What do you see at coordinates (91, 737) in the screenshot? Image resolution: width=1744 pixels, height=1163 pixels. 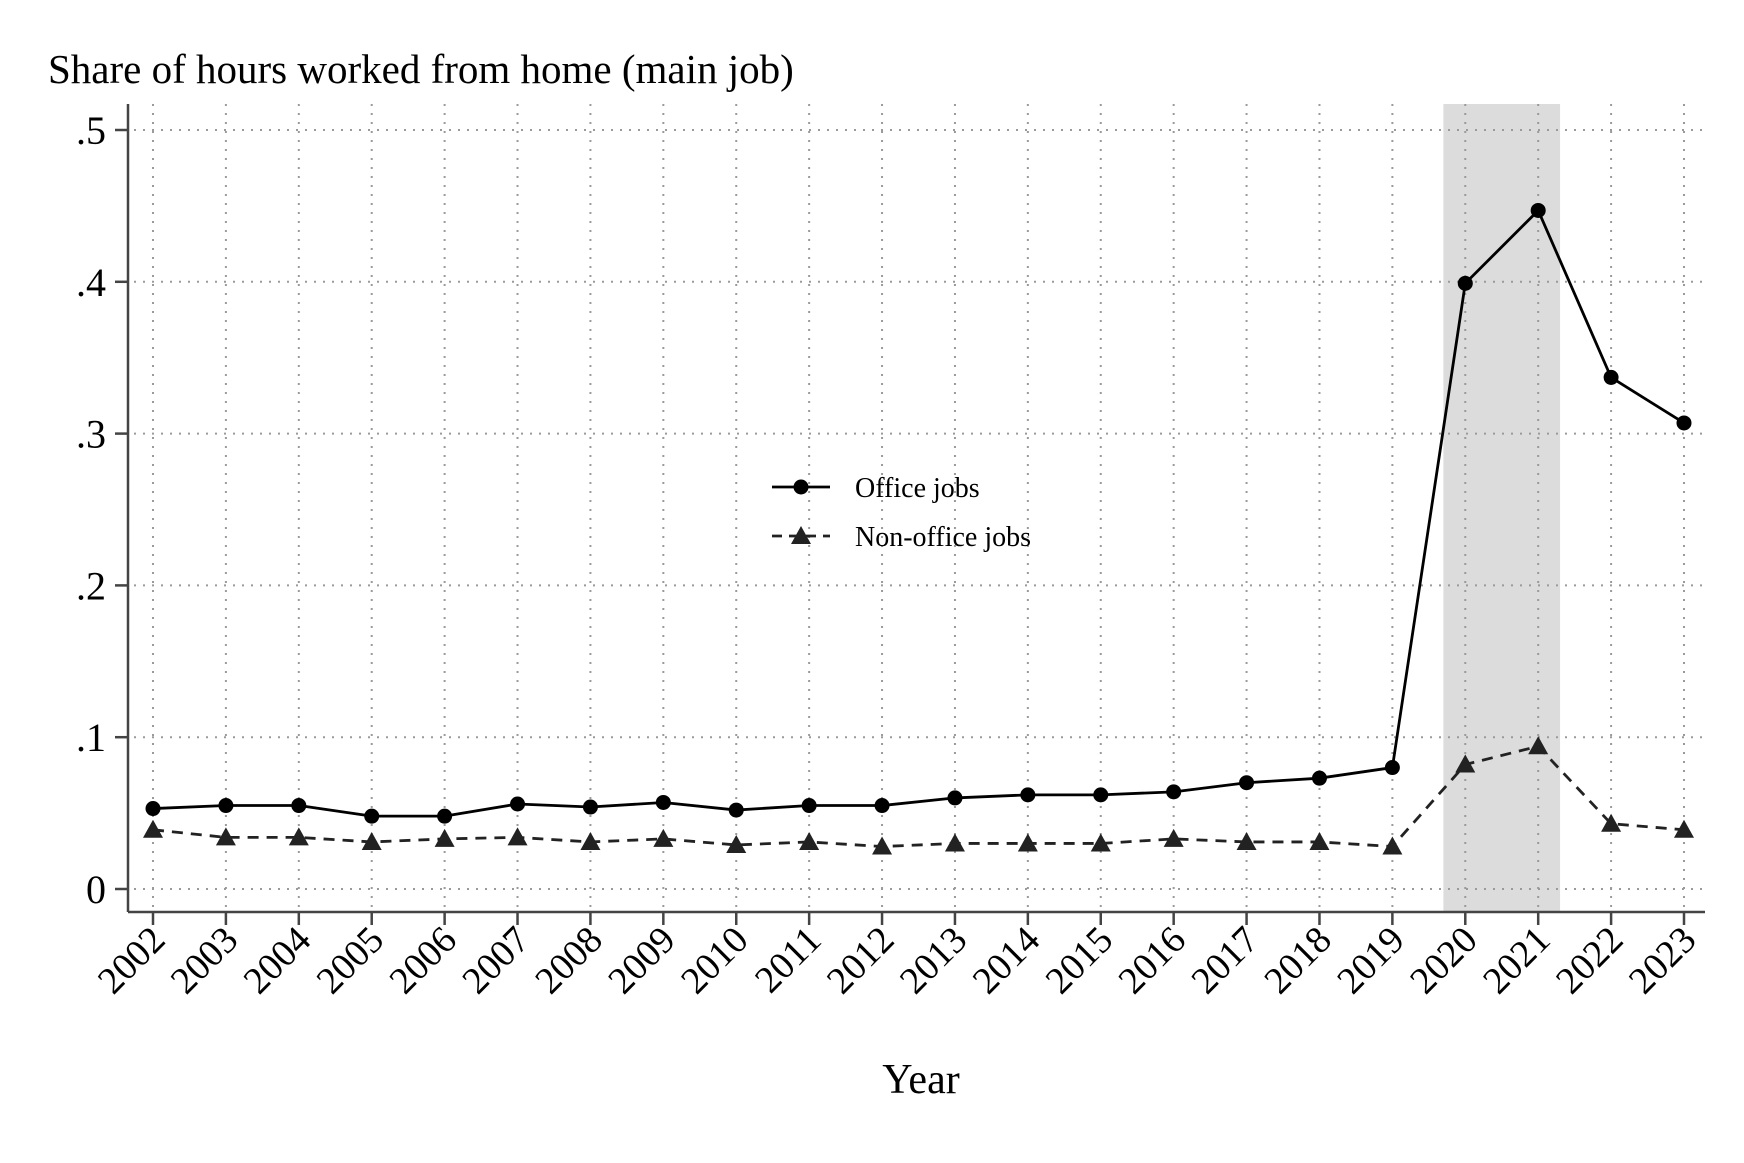 I see `y-tick-label: .1` at bounding box center [91, 737].